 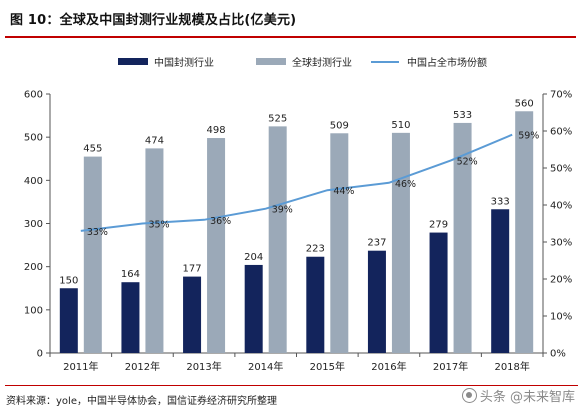 What do you see at coordinates (97, 232) in the screenshot?
I see `data-label-share: 33%` at bounding box center [97, 232].